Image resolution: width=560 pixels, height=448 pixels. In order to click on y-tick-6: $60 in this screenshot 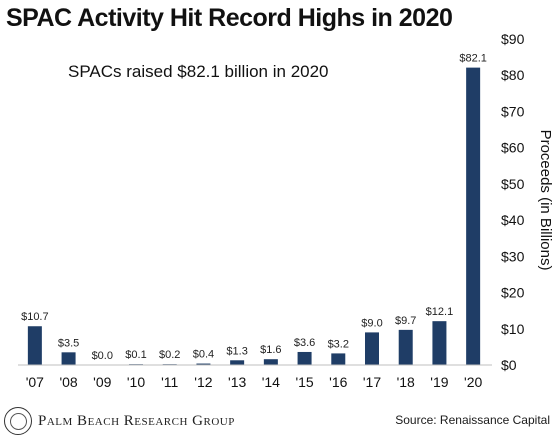, I will do `click(513, 148)`.